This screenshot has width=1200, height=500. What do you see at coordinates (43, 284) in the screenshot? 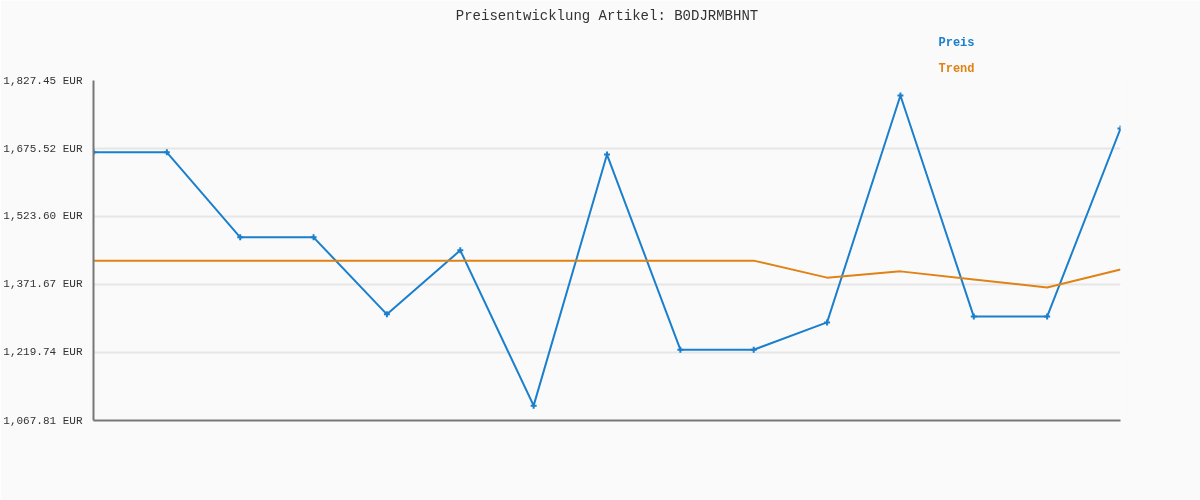
I see `y-tick-label: 1,371.67 EUR` at bounding box center [43, 284].